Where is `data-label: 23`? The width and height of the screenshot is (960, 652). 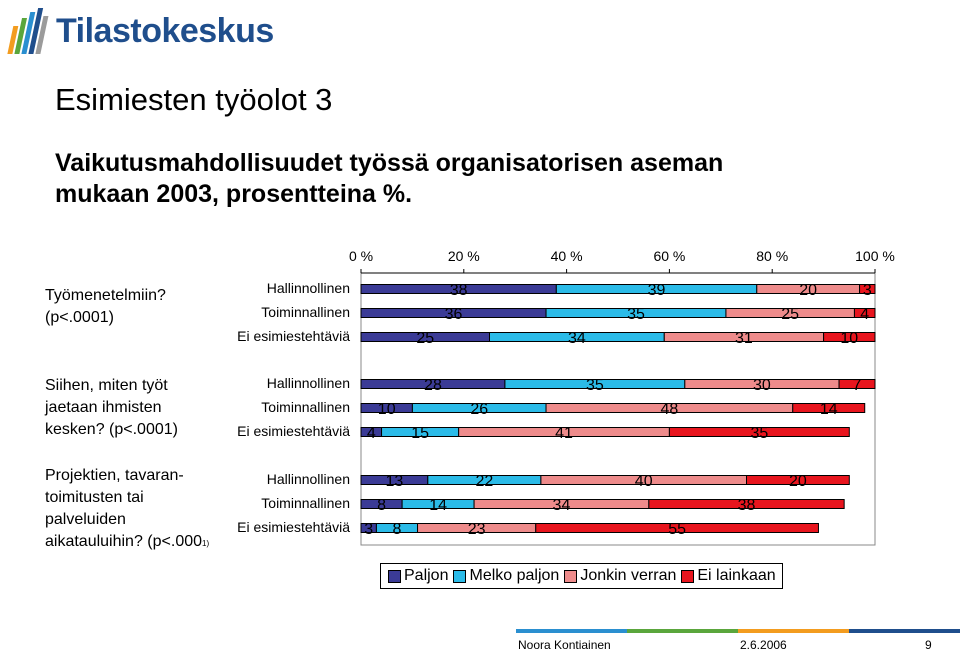 data-label: 23 is located at coordinates (477, 529).